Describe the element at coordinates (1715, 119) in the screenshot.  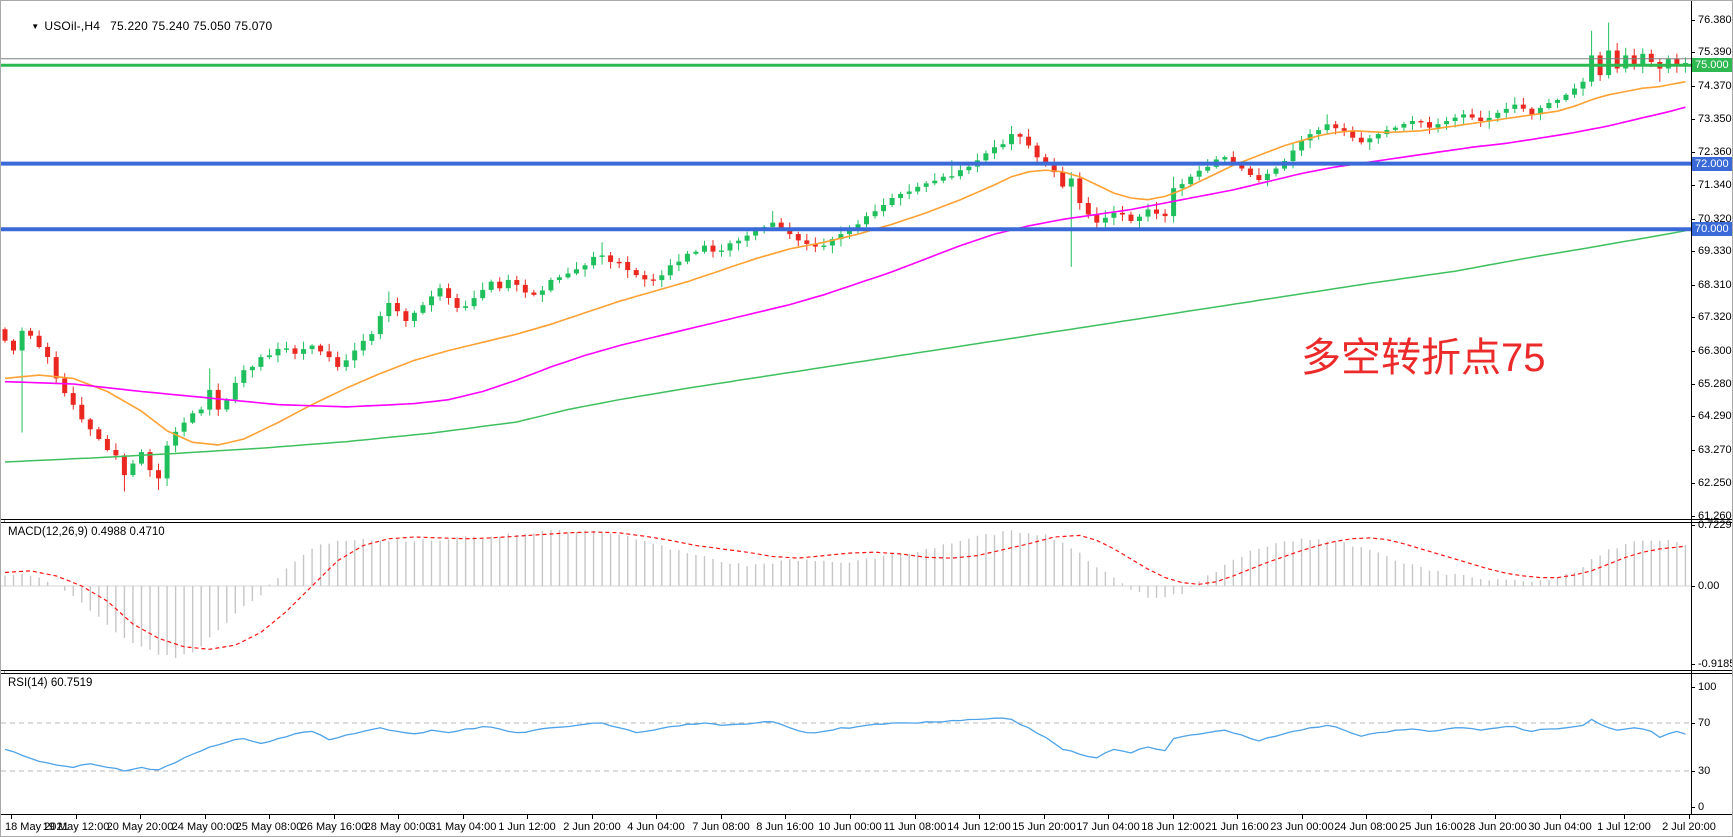
I see `y-axis-label: 73.350` at that location.